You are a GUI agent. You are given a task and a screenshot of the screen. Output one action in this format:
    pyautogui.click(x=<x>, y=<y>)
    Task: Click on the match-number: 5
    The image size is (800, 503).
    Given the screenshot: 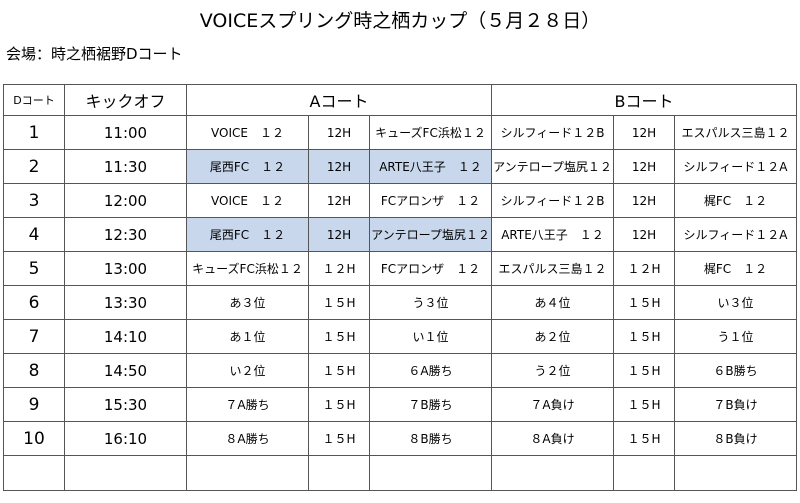 What is the action you would take?
    pyautogui.click(x=34, y=268)
    